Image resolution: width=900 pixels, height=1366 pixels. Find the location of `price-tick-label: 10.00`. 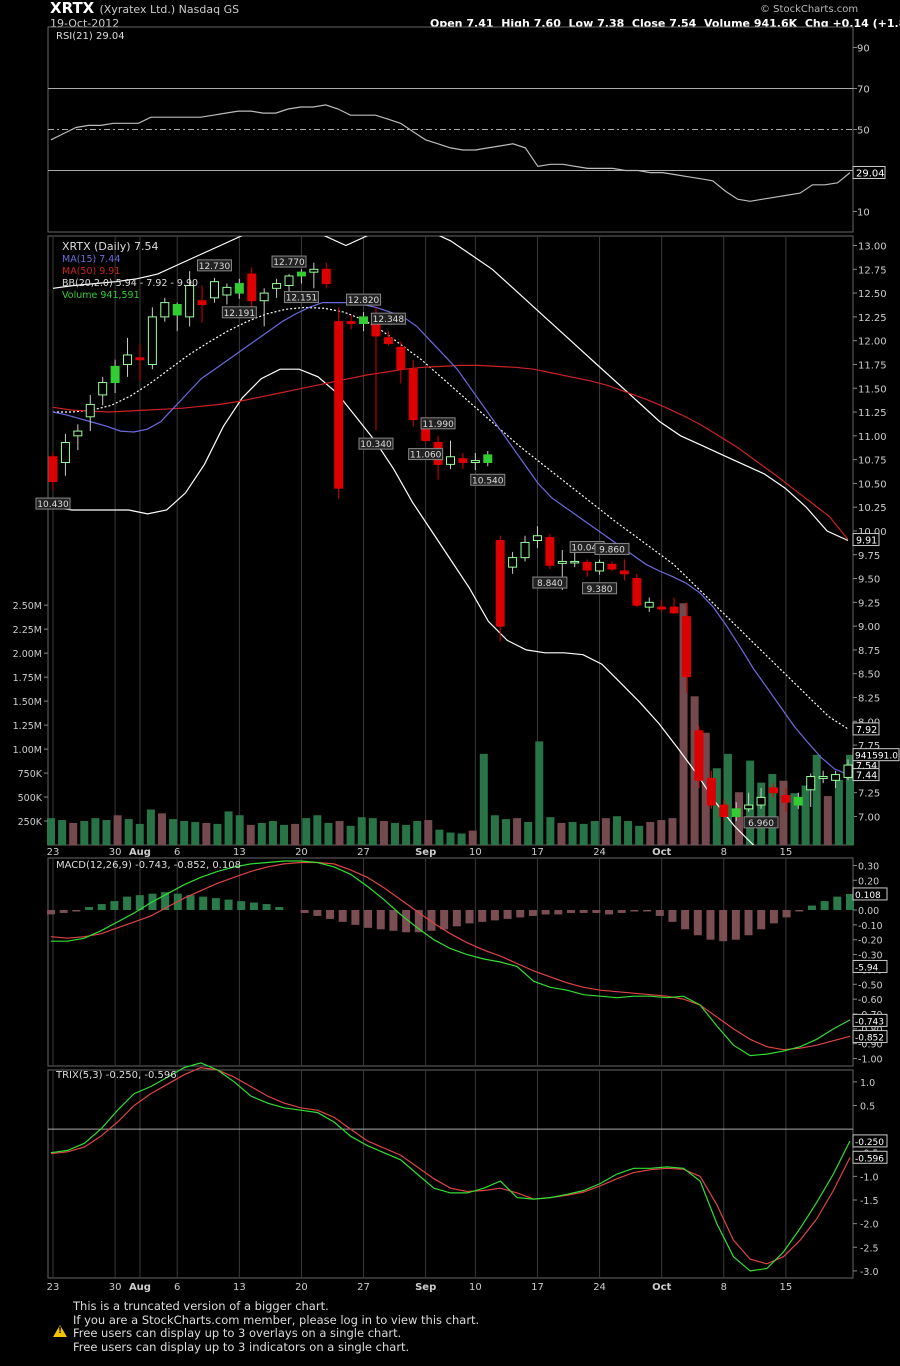

price-tick-label: 10.00 is located at coordinates (872, 532).